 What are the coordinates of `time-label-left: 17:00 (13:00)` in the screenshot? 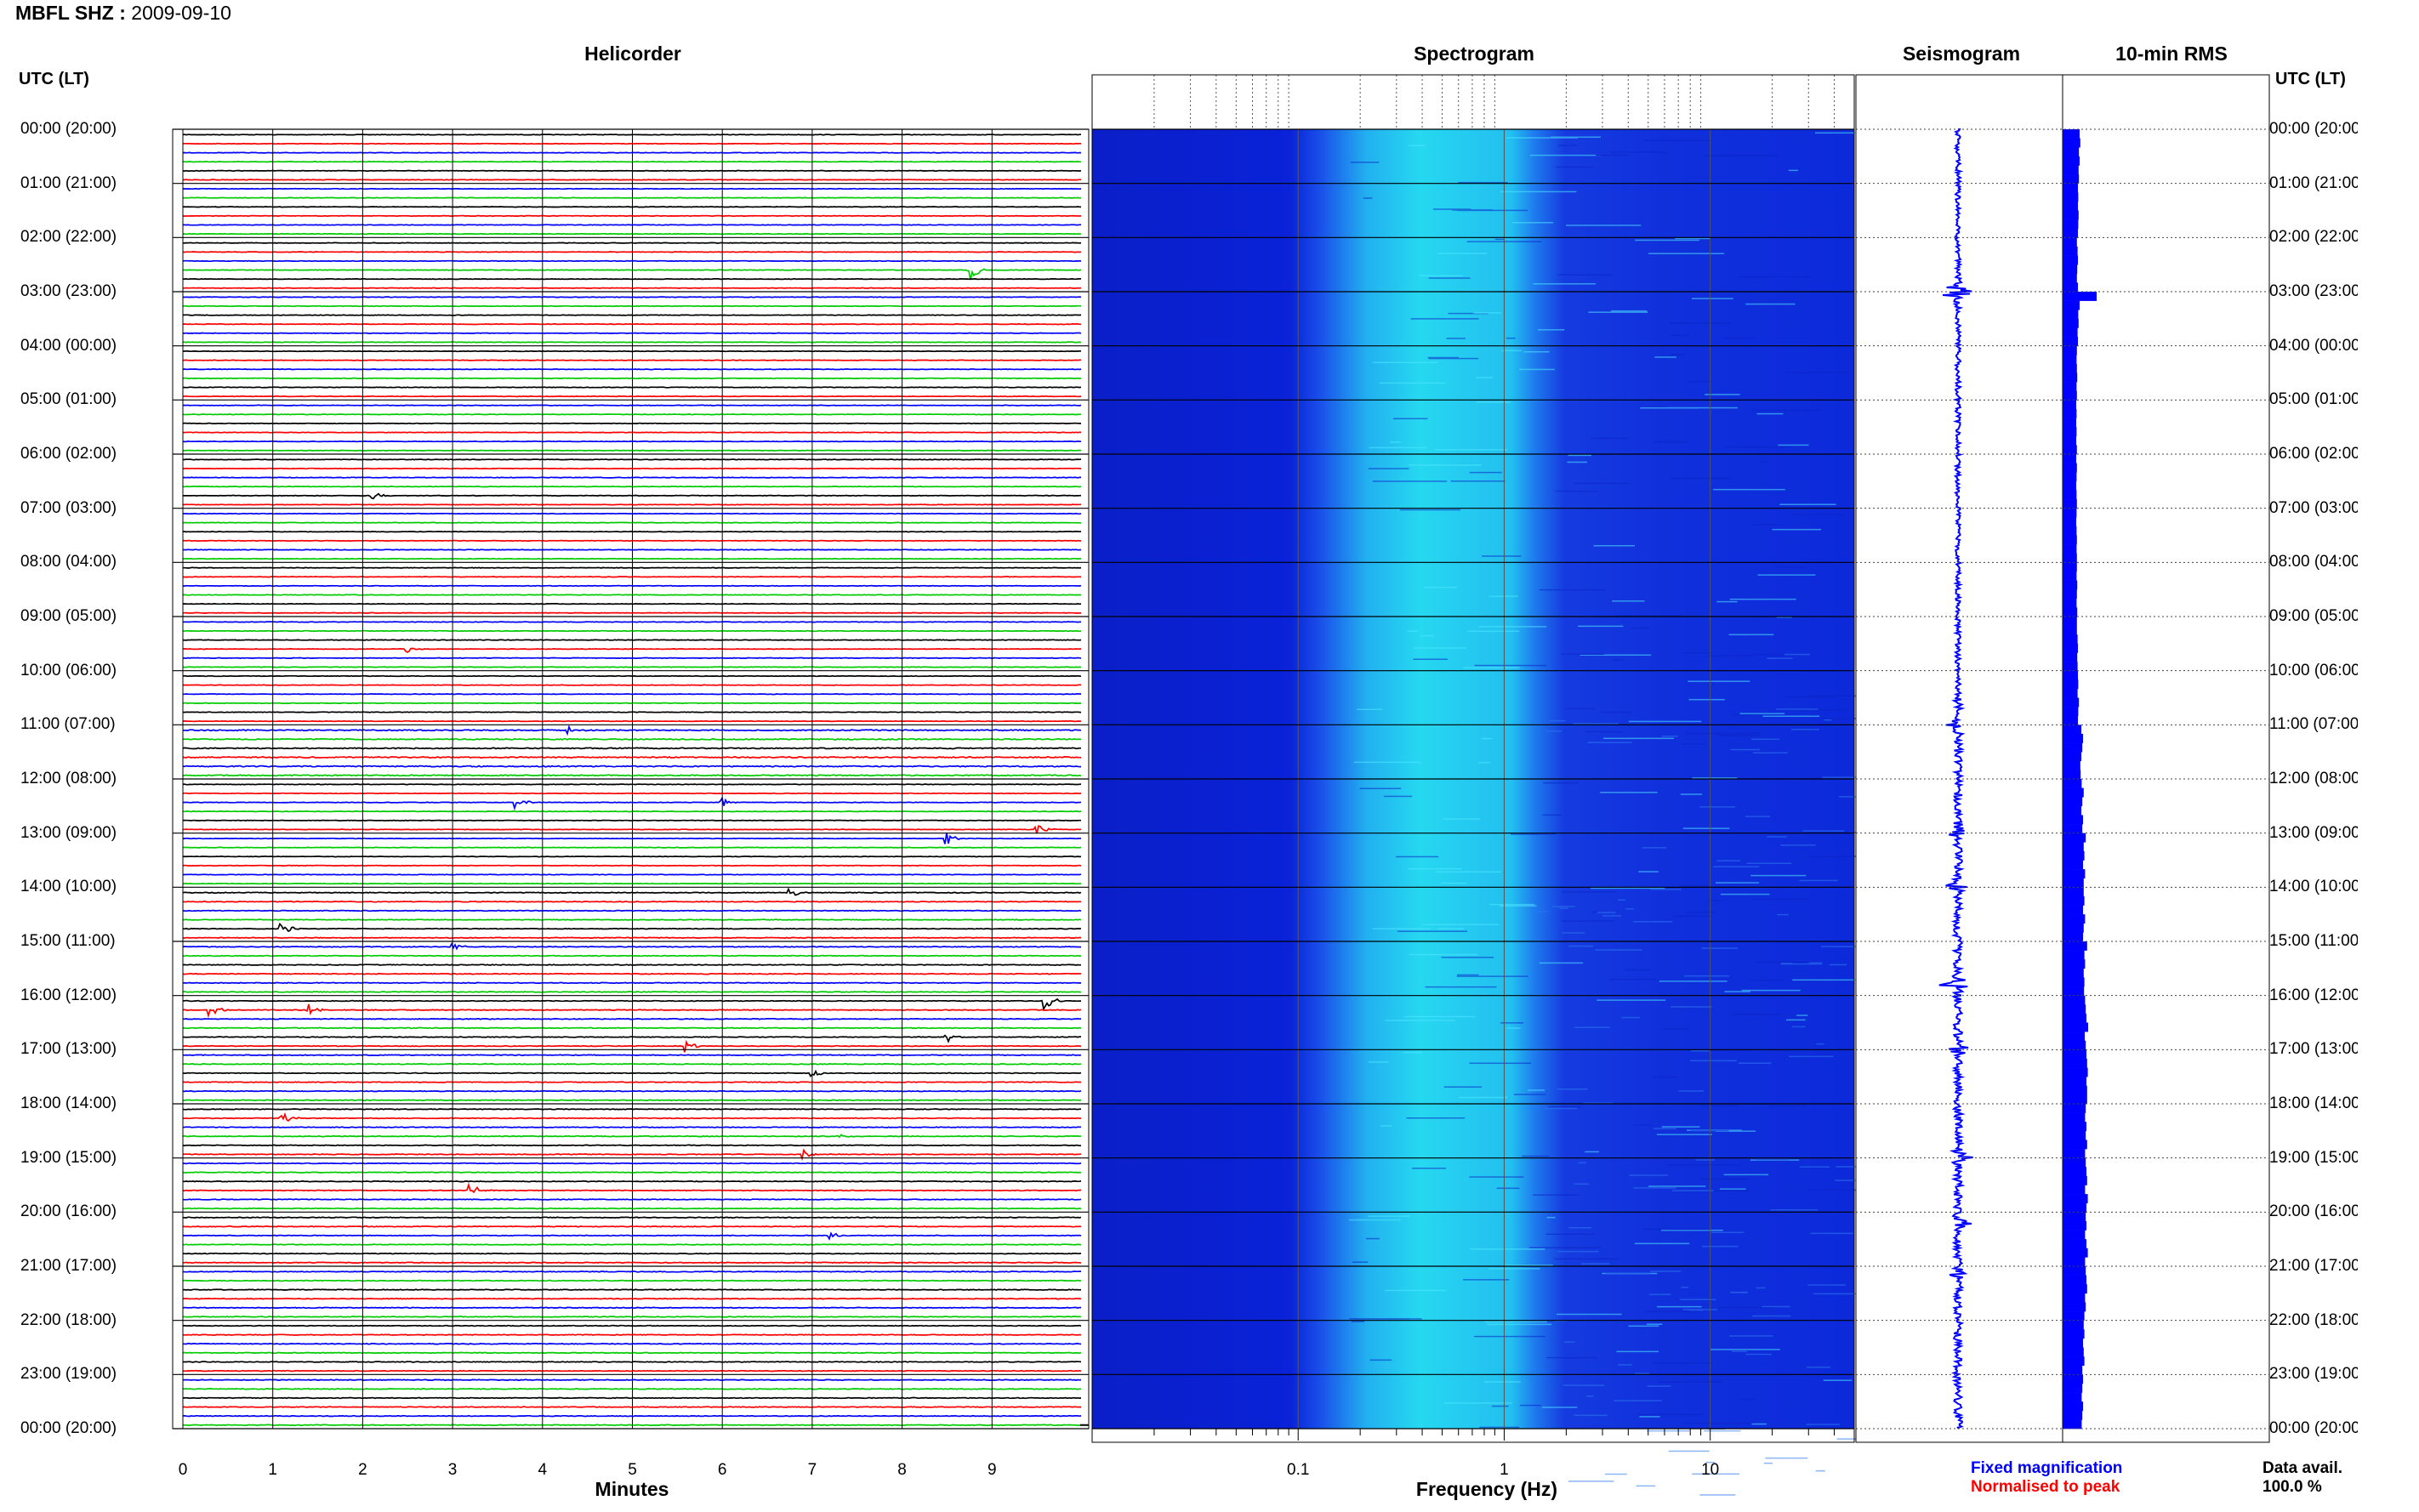 It's located at (68, 1049).